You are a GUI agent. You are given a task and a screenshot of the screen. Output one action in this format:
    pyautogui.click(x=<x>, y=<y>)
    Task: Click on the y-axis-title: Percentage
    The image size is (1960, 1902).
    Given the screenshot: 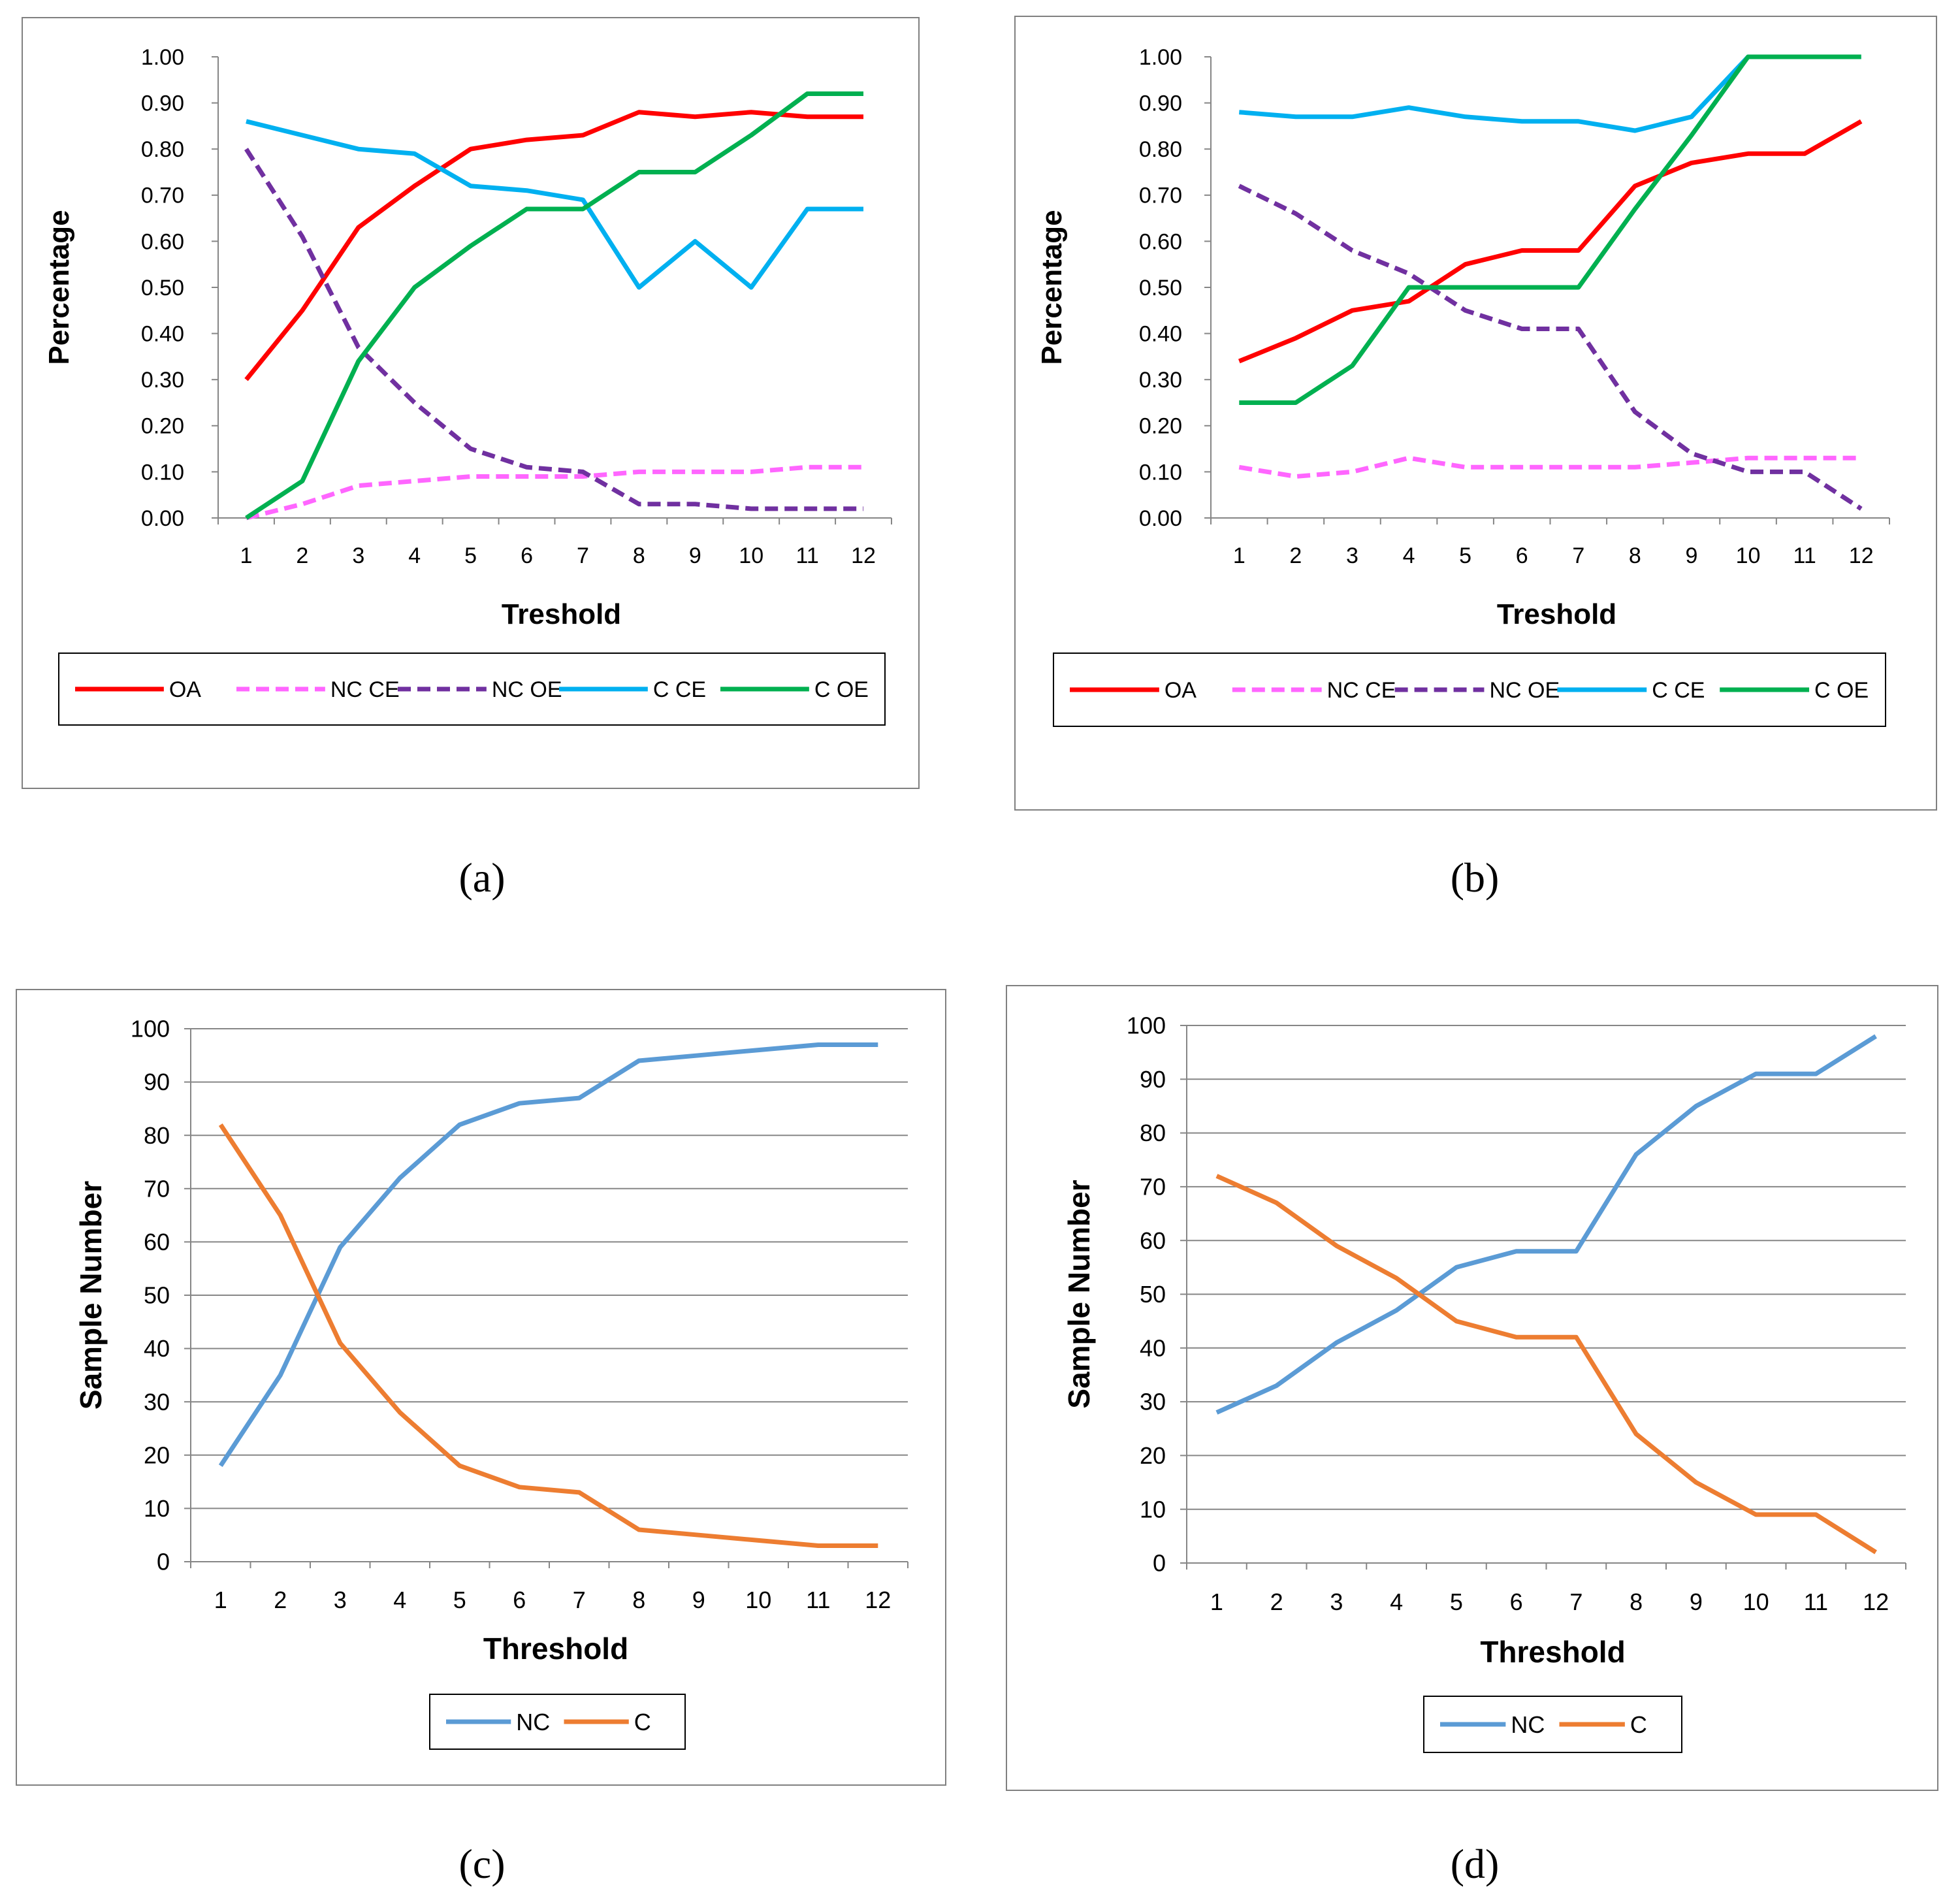 What is the action you would take?
    pyautogui.click(x=1052, y=287)
    